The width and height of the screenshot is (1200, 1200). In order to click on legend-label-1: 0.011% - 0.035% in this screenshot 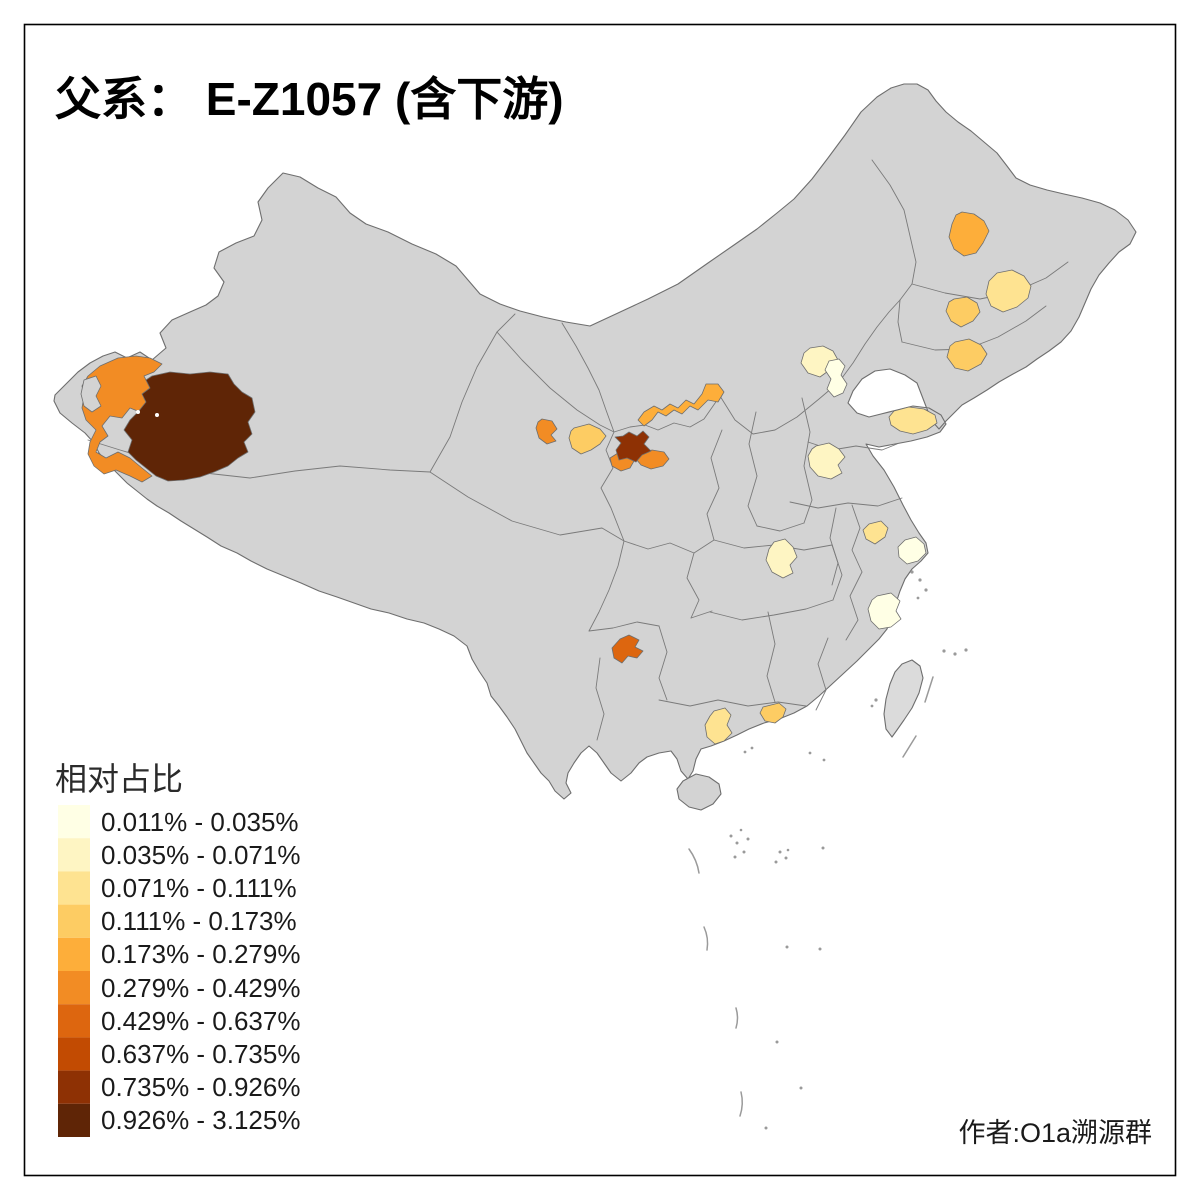, I will do `click(200, 822)`.